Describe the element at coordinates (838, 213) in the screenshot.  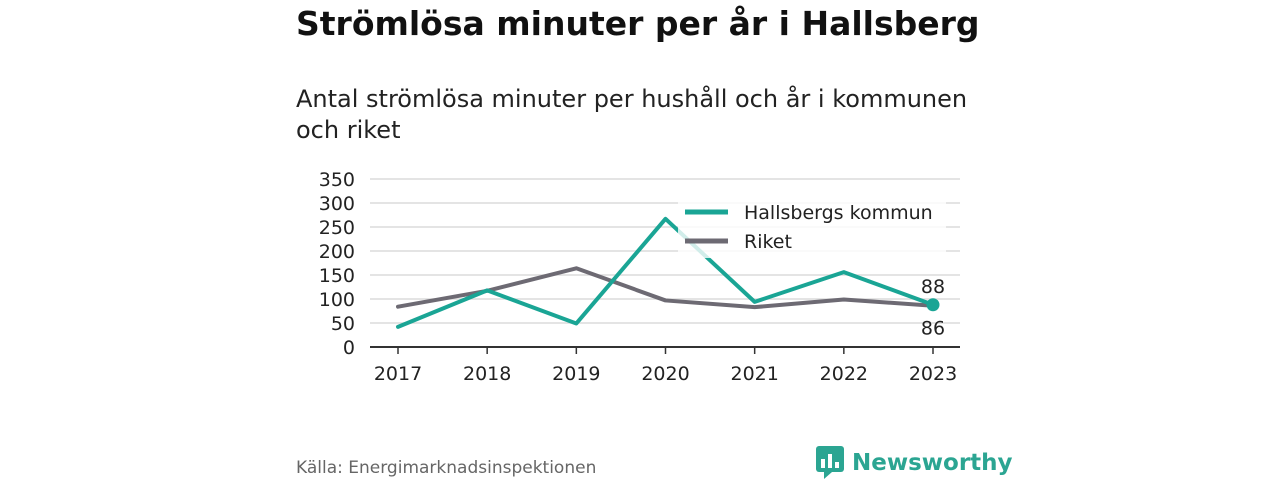
I see `legend-label: Hallsbergs kommun` at that location.